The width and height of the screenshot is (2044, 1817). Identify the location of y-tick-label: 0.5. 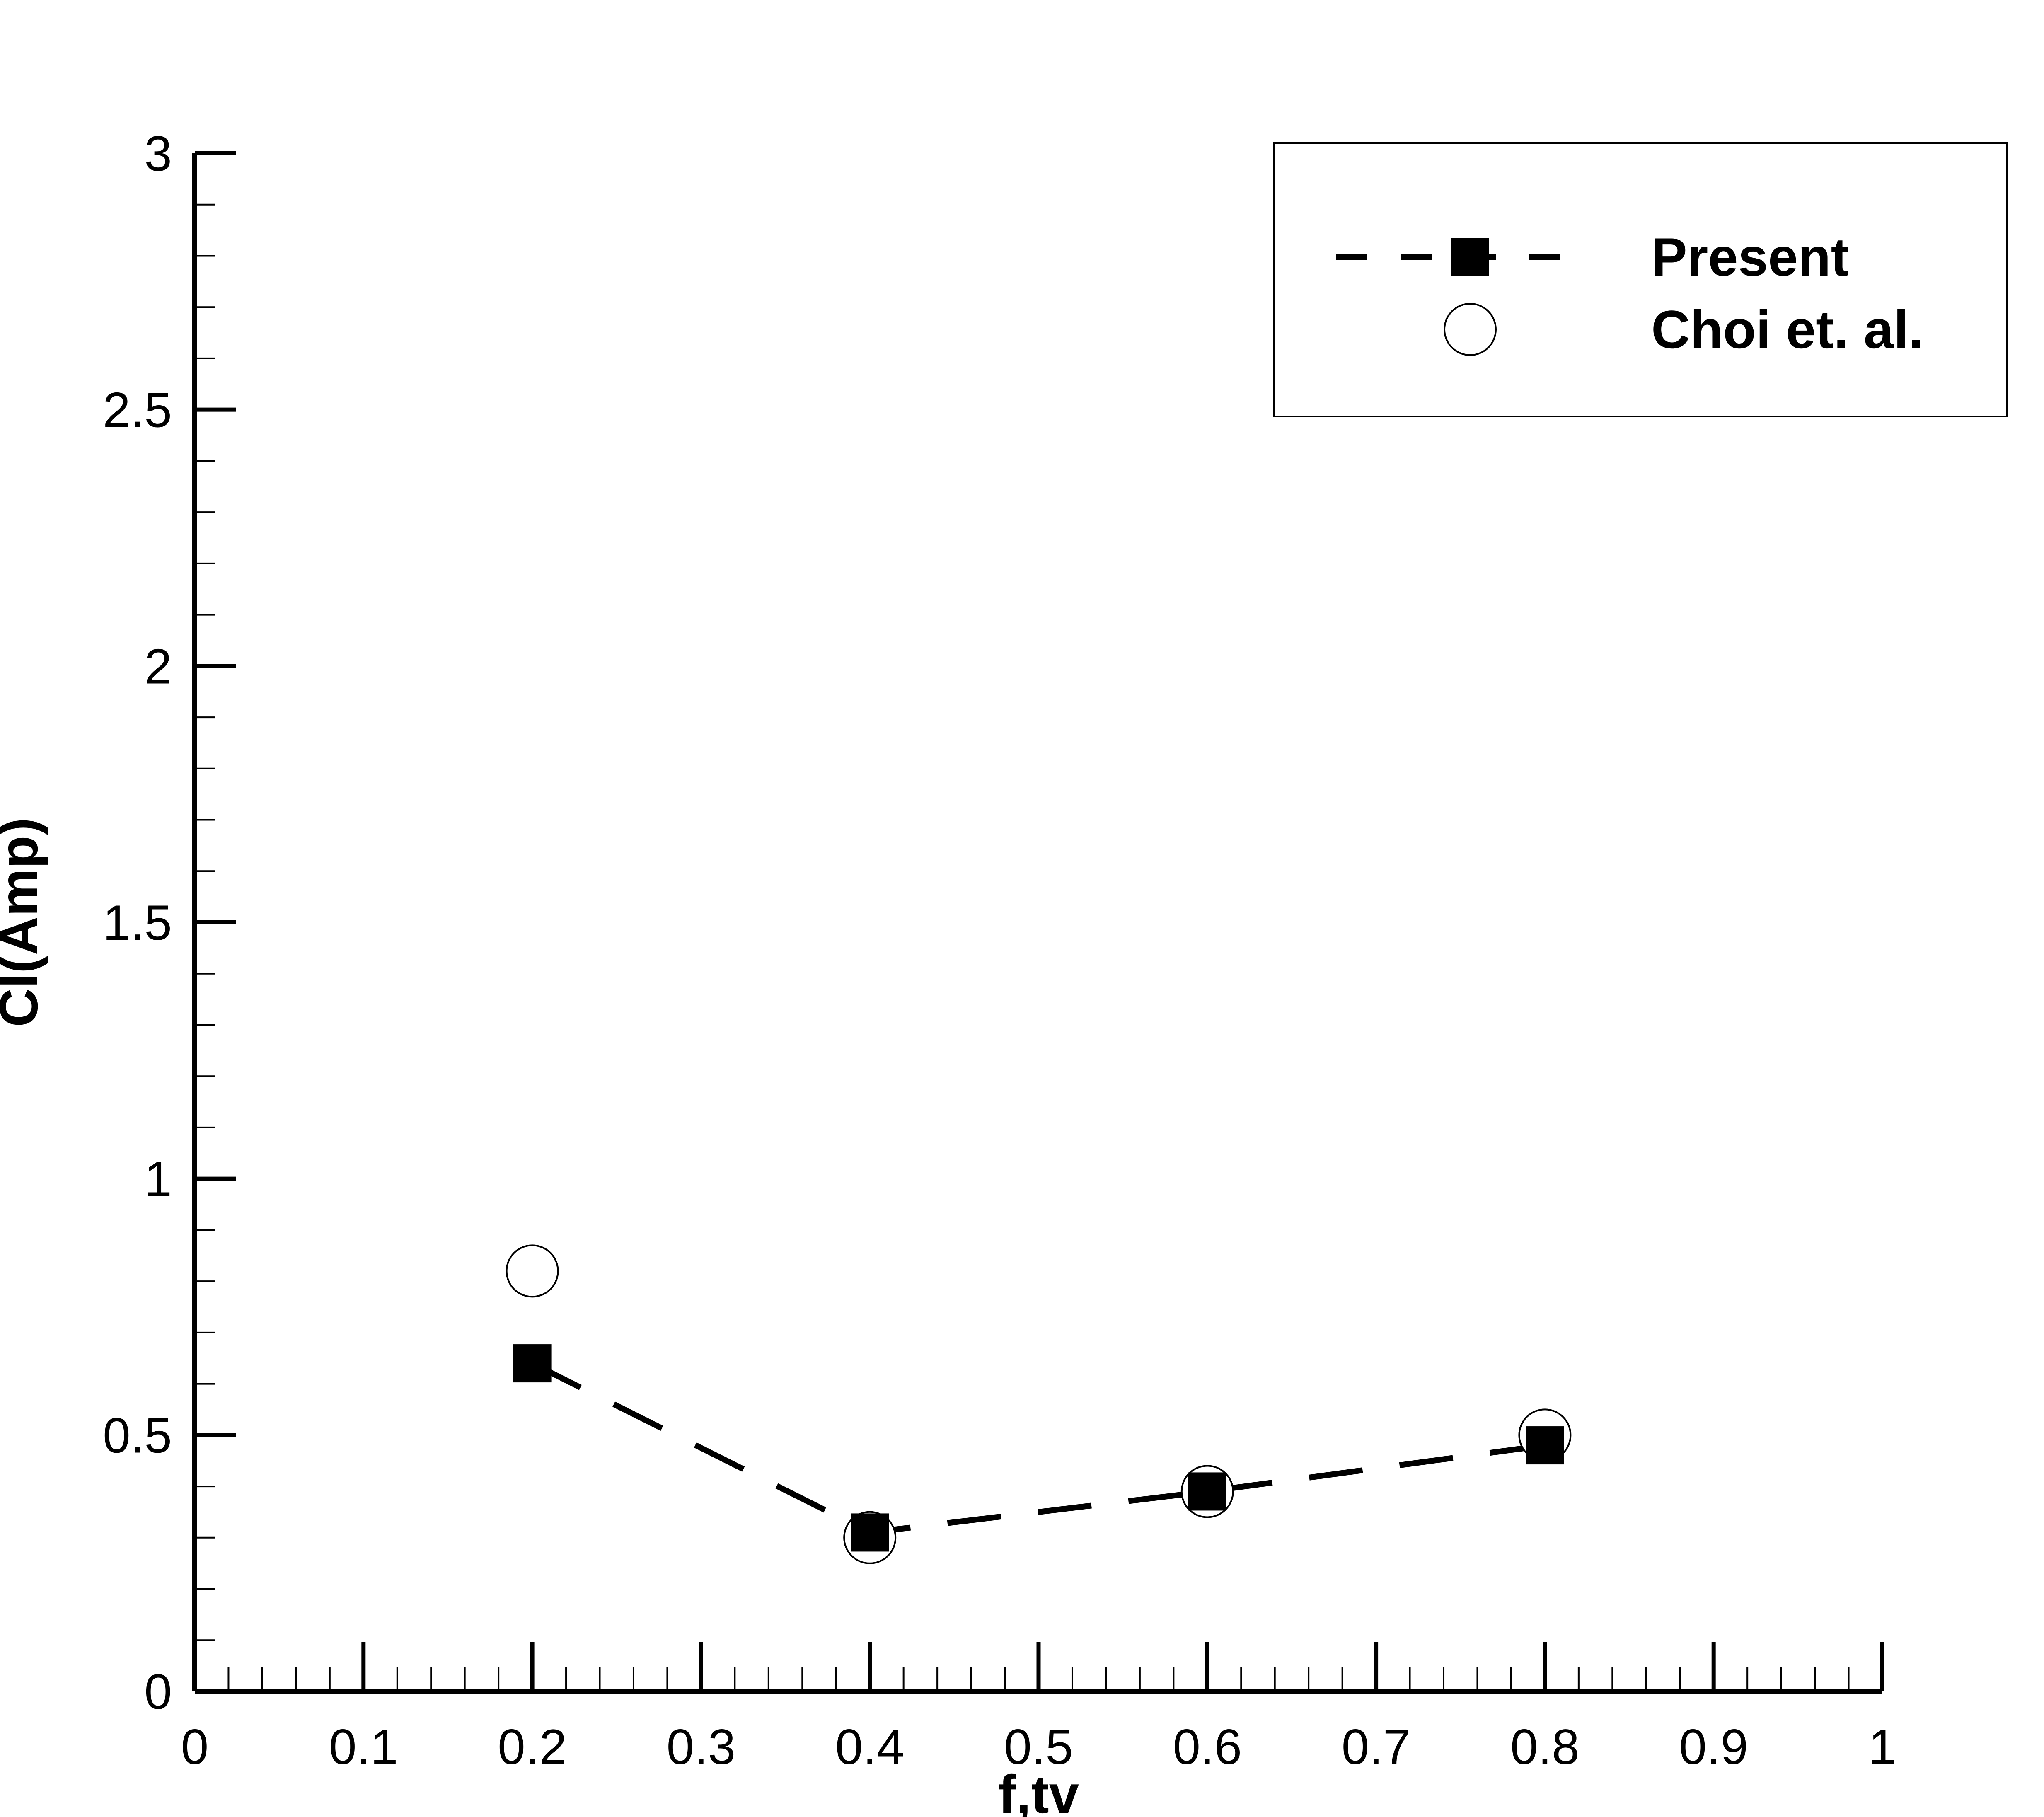
(137, 1435).